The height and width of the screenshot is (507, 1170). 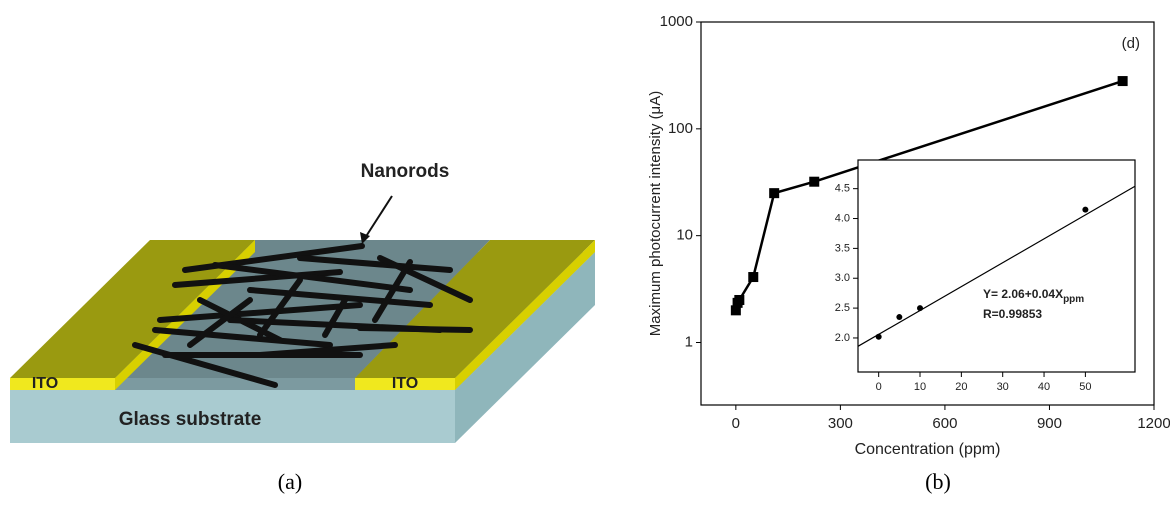 I want to click on substrate-front, so click(x=232, y=416).